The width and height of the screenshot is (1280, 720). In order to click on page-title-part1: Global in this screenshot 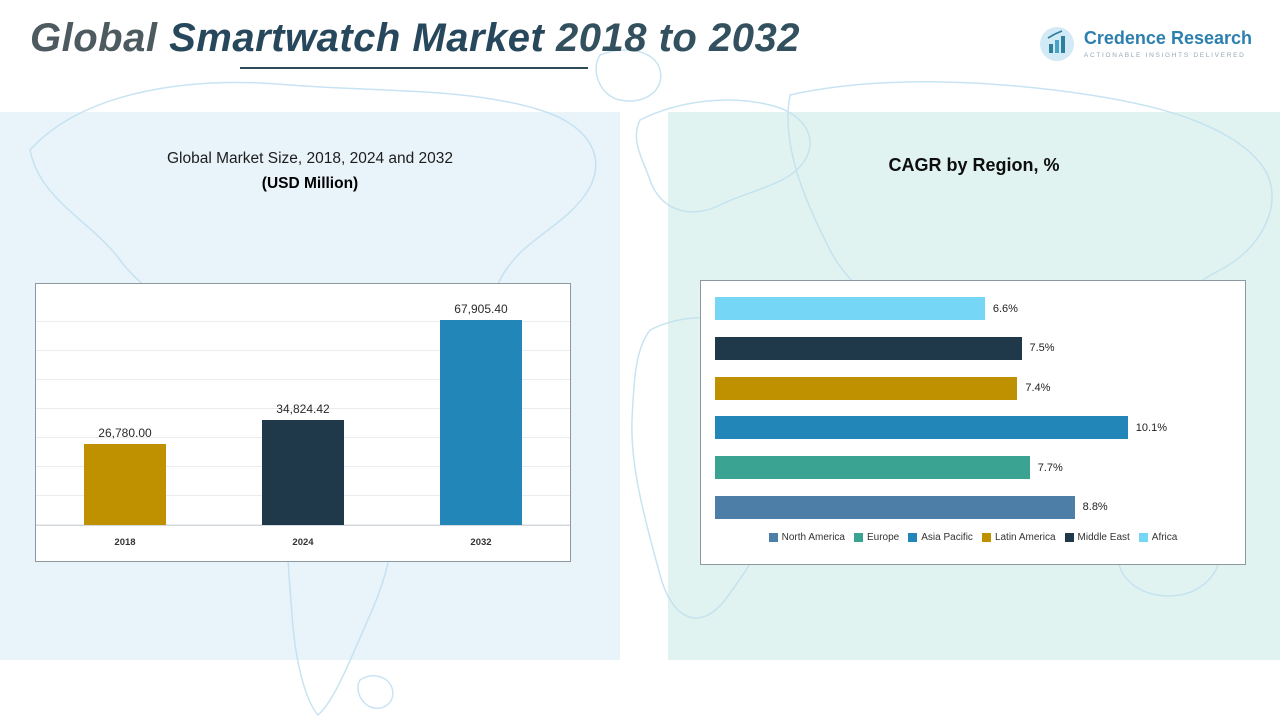, I will do `click(100, 38)`.